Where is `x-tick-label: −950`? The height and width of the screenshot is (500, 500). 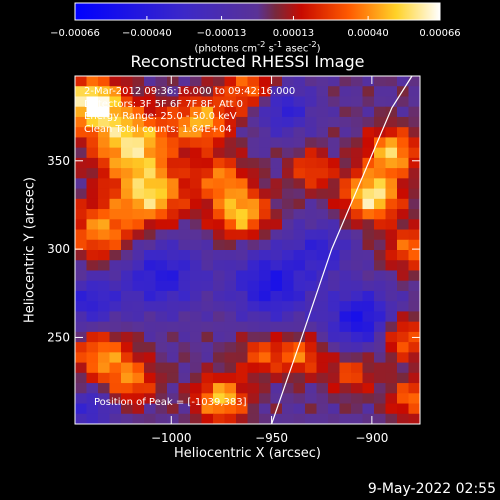
x-tick-label: −950 is located at coordinates (271, 438).